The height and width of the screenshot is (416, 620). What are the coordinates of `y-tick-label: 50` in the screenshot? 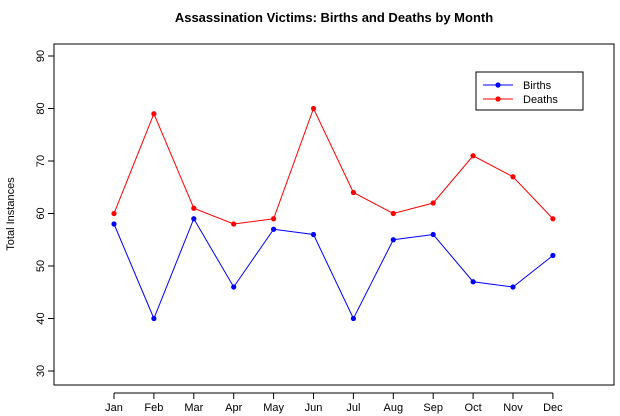 It's located at (41, 266).